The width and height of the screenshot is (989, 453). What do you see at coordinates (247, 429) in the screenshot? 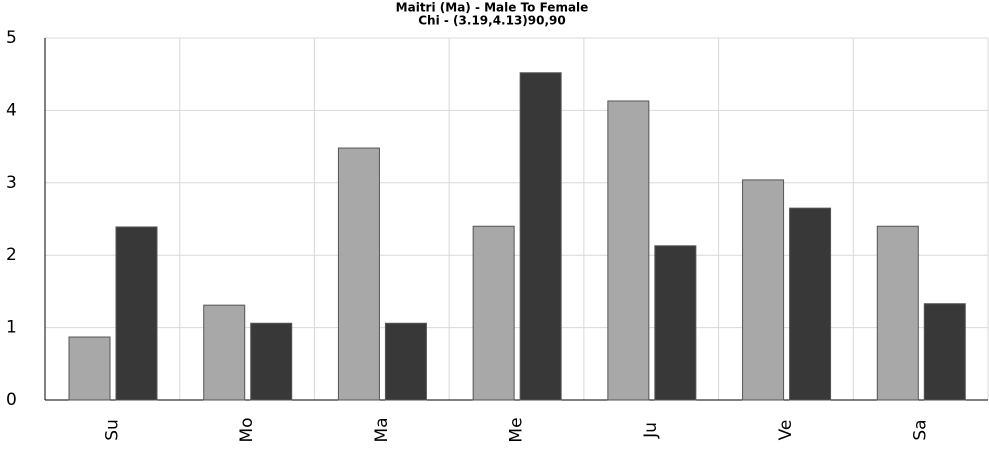
I see `x-tick-label: Mo` at bounding box center [247, 429].